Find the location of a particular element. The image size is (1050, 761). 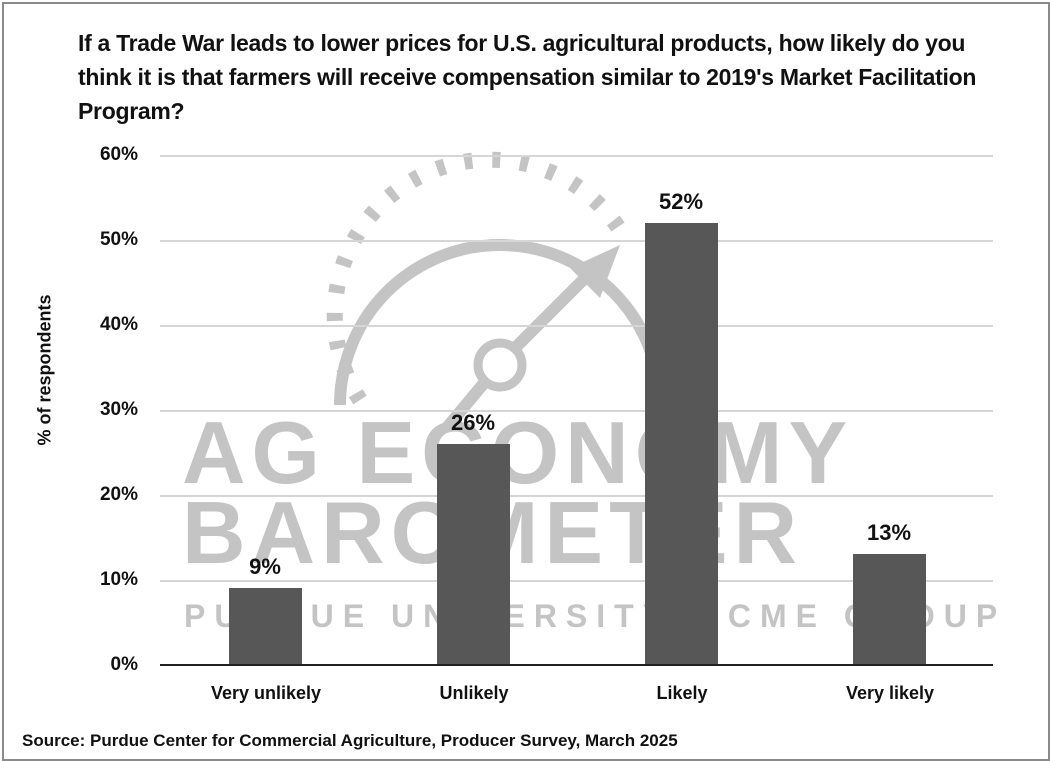

bar-unlikely is located at coordinates (473, 554).